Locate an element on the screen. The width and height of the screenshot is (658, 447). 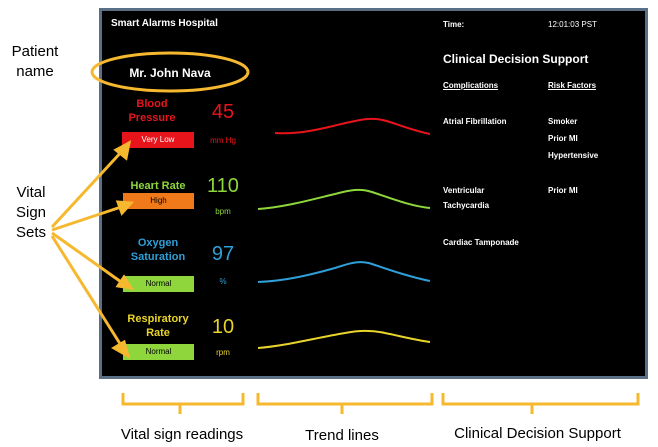
status-badge-blood-pressure: Very Low is located at coordinates (158, 140).